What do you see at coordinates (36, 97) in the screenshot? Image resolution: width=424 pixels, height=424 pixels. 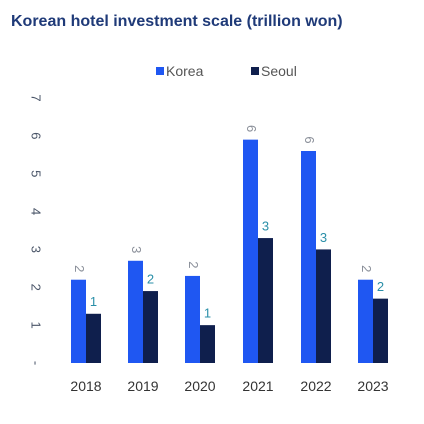 I see `y-tick-label: 7` at bounding box center [36, 97].